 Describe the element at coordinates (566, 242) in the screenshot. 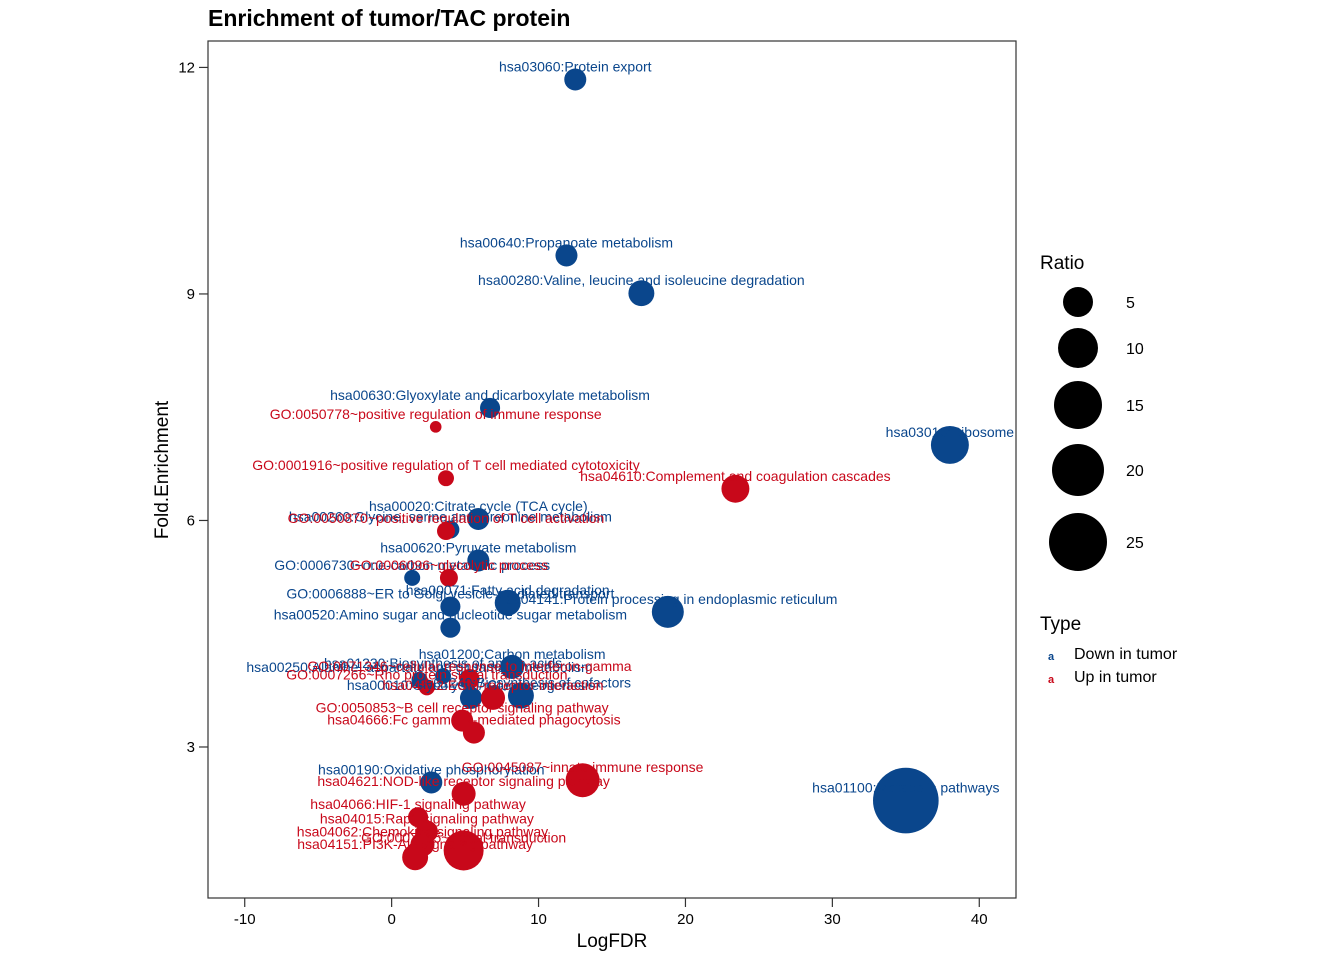

I see `data-point-label: hsa00640:Propanoate metabolism` at that location.